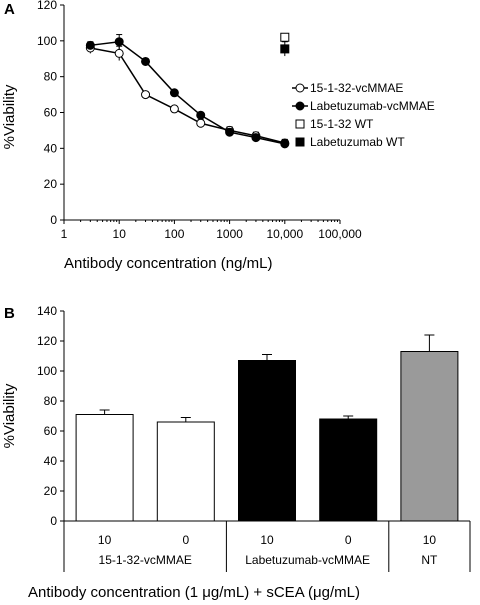 The width and height of the screenshot is (480, 605). Describe the element at coordinates (9, 313) in the screenshot. I see `panel-b-label: B` at that location.